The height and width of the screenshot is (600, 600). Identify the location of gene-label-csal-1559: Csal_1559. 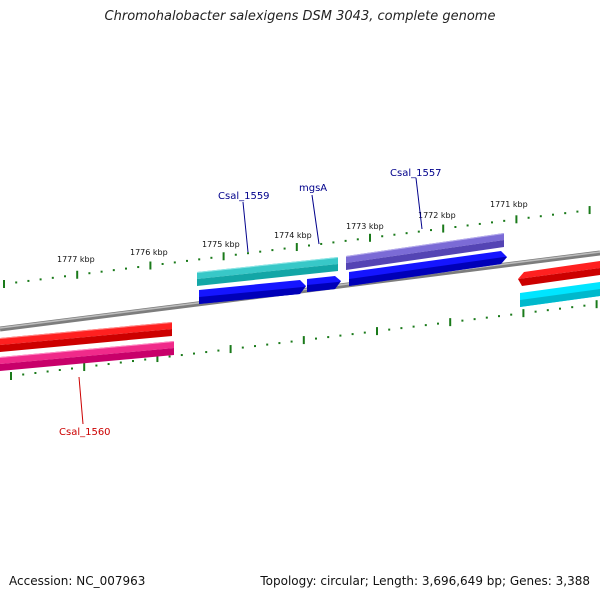
(244, 196).